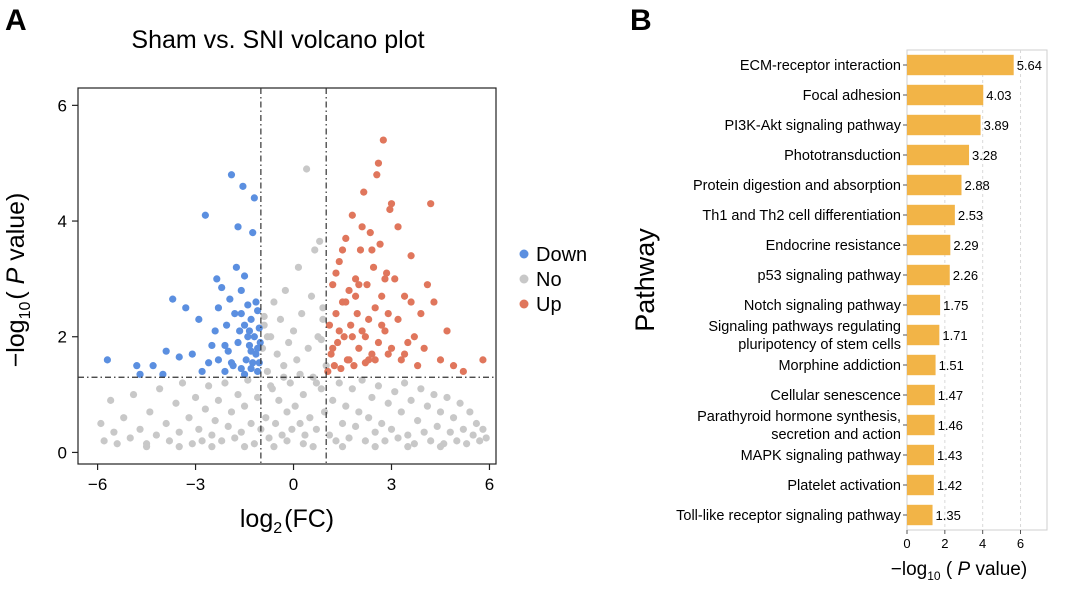  What do you see at coordinates (836, 435) in the screenshot?
I see `category-label: secretion and action` at bounding box center [836, 435].